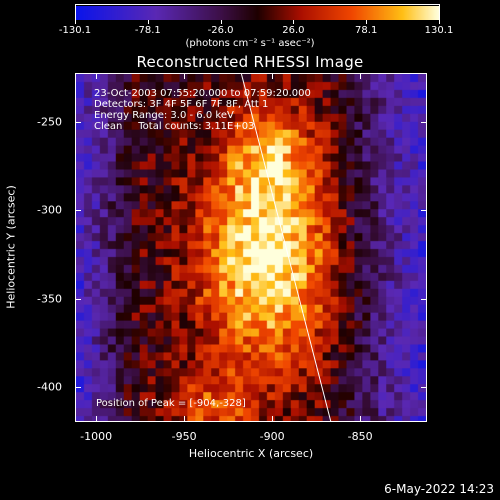 The width and height of the screenshot is (500, 500). What do you see at coordinates (49, 122) in the screenshot?
I see `y-axis-tick-label: -250` at bounding box center [49, 122].